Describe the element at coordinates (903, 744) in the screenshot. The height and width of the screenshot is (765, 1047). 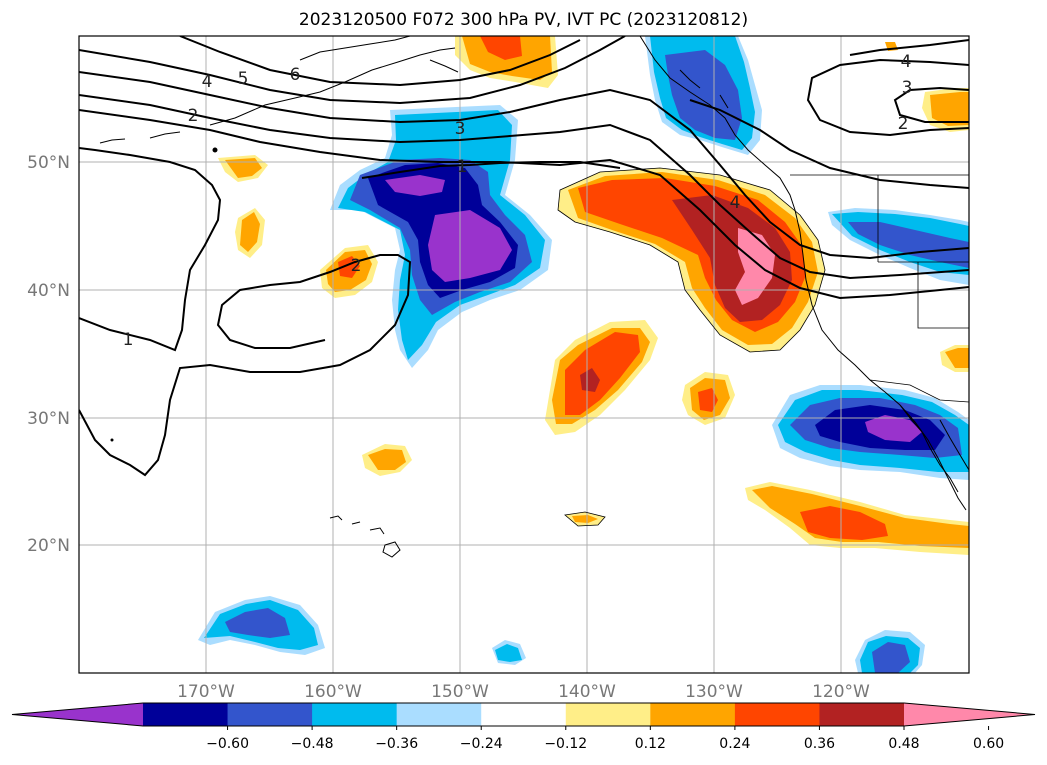
I see `colorbar-tick-label: 0.48` at that location.